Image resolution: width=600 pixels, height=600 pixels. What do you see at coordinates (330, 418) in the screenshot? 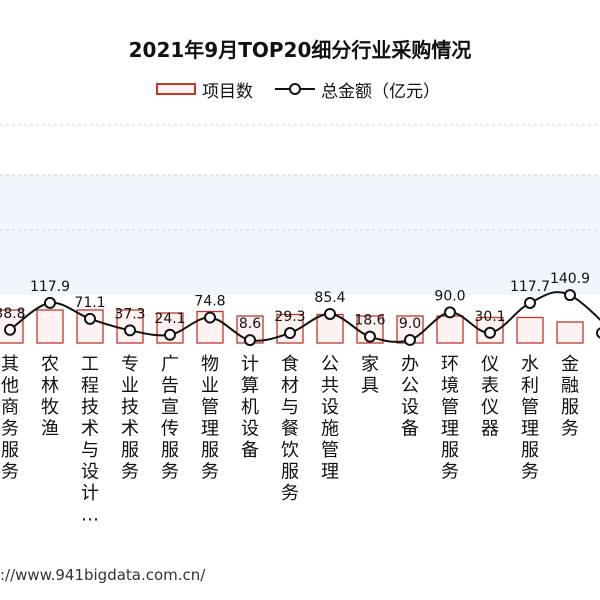
I see `category-label-9: 公共设施管理` at bounding box center [330, 418].